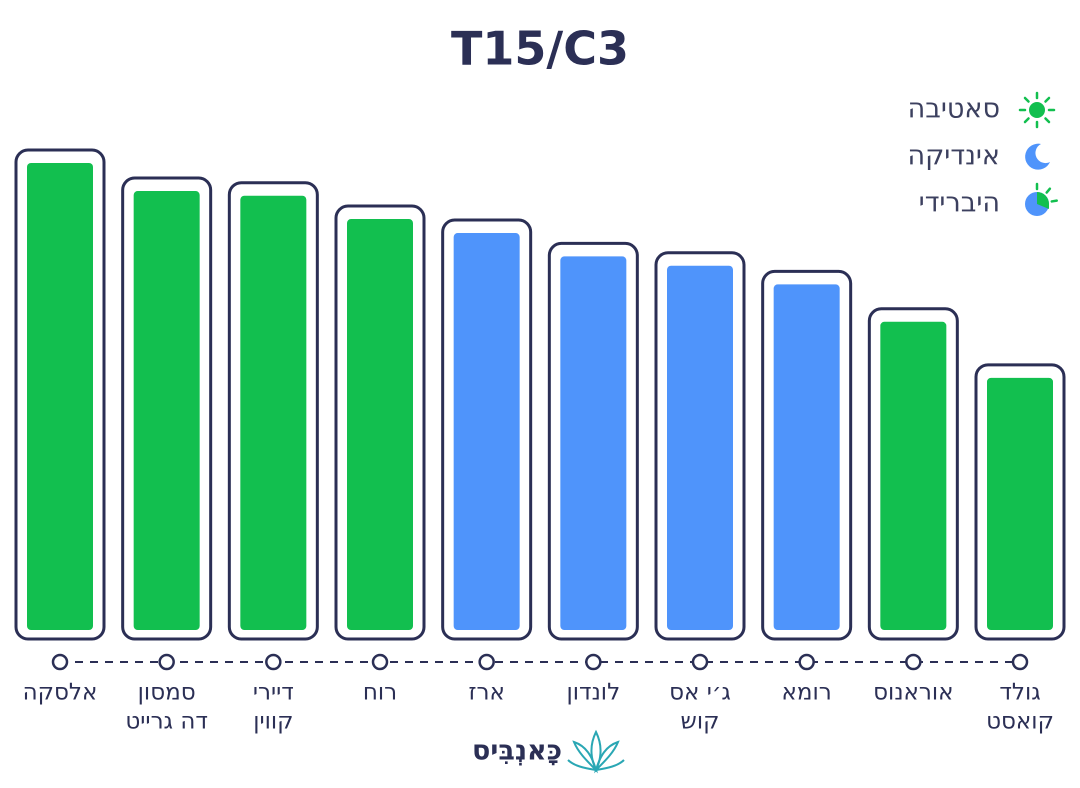 The width and height of the screenshot is (1080, 788). What do you see at coordinates (1019, 693) in the screenshot?
I see `x-tick-label: גולד` at bounding box center [1019, 693].